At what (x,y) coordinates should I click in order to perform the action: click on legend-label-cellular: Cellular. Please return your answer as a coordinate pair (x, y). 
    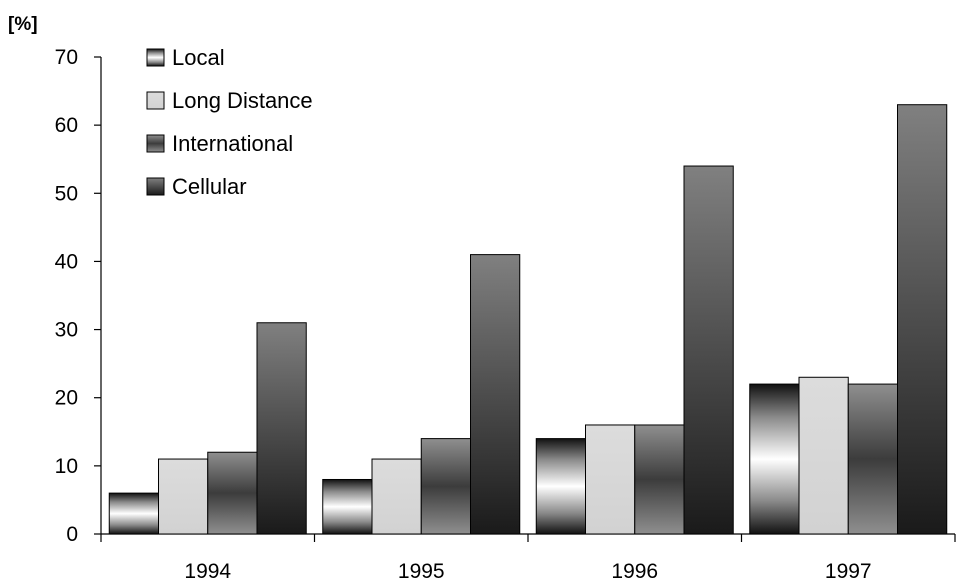
    Looking at the image, I should click on (209, 186).